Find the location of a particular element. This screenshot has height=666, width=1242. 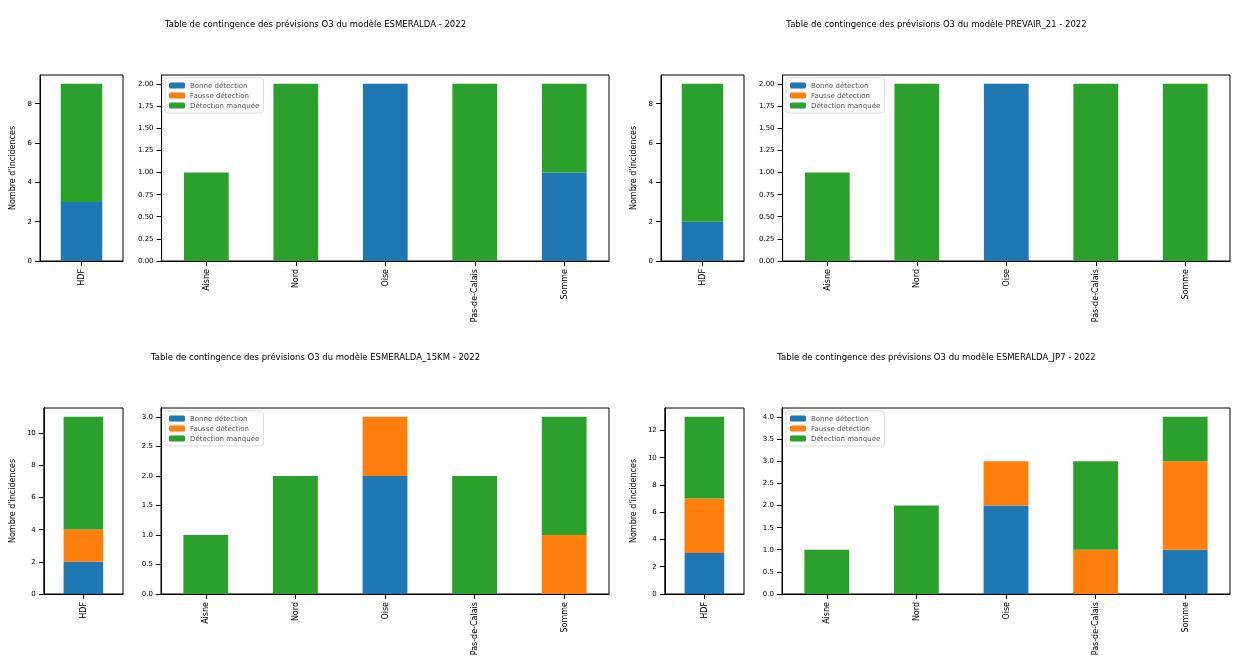

chart-title: Table de contingence des prévisions O3 du modèle ESMERALDA_JP7 - 2022 is located at coordinates (936, 356).